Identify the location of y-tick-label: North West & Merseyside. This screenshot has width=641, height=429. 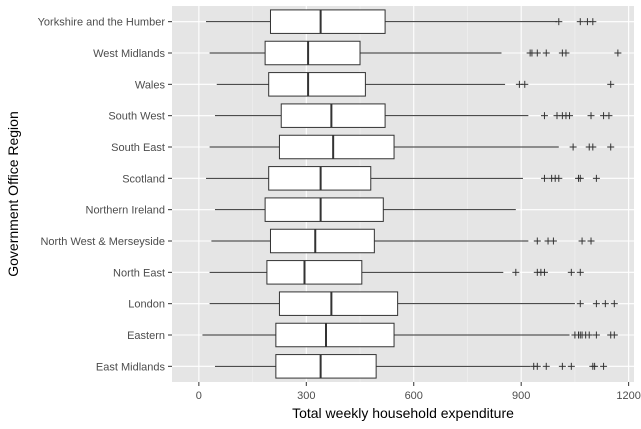
(102, 242).